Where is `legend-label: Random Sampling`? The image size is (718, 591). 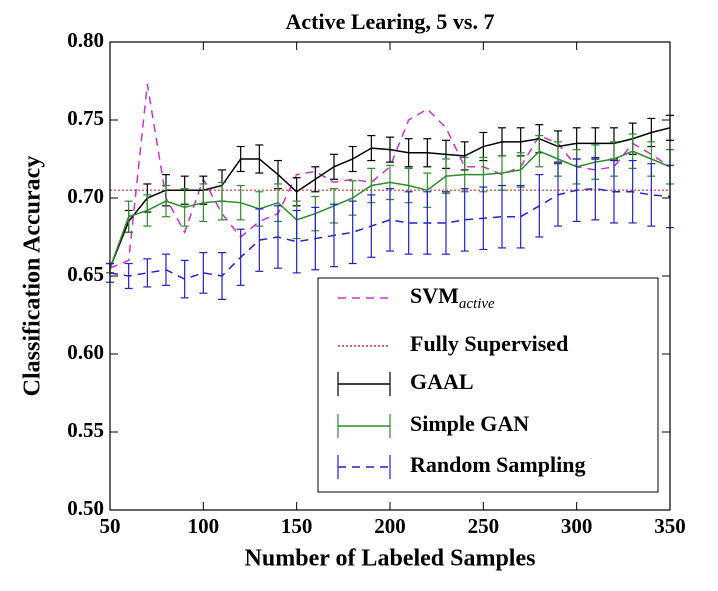 legend-label: Random Sampling is located at coordinates (497, 464).